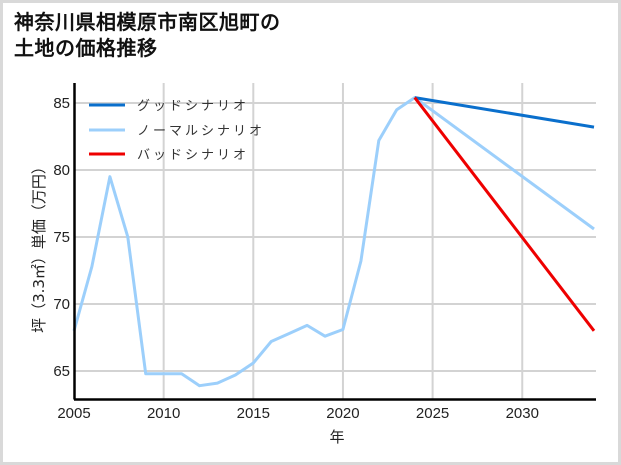 The image size is (621, 465). I want to click on y-tick-label: 70, so click(61, 304).